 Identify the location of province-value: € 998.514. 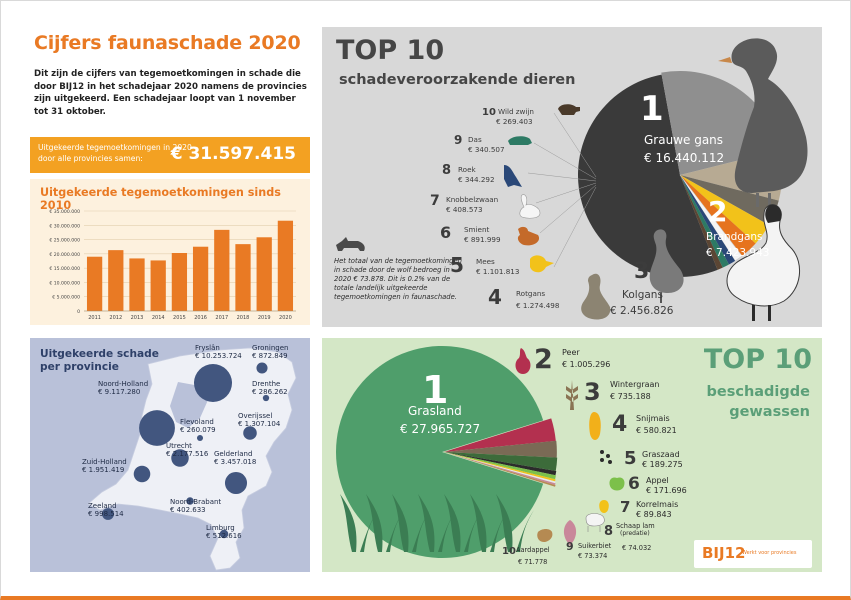
(106, 514).